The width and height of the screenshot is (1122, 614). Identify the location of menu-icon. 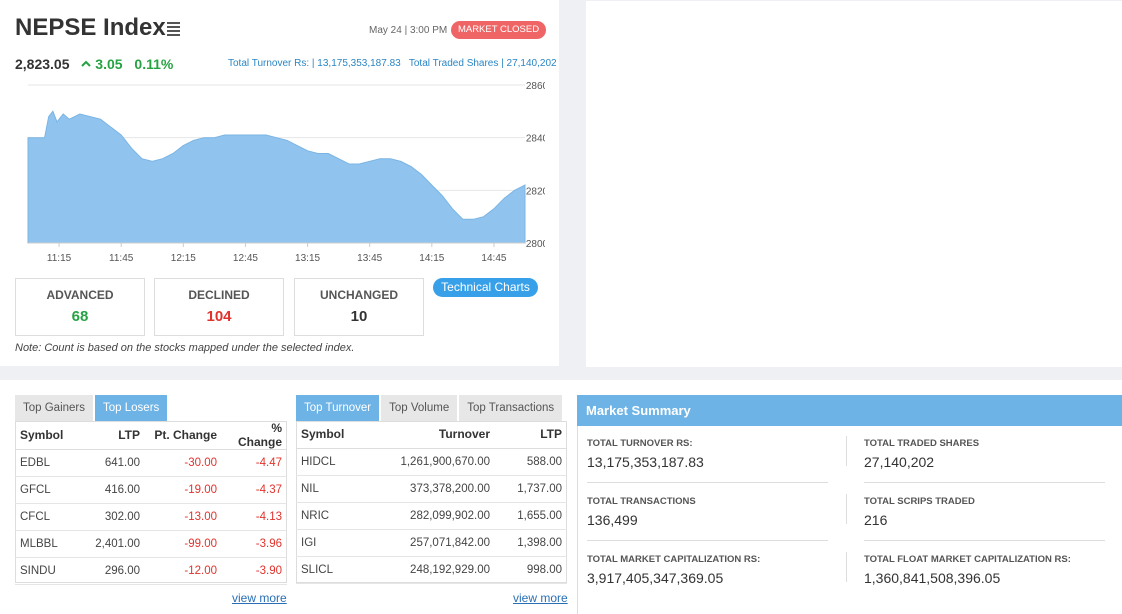
(173, 29).